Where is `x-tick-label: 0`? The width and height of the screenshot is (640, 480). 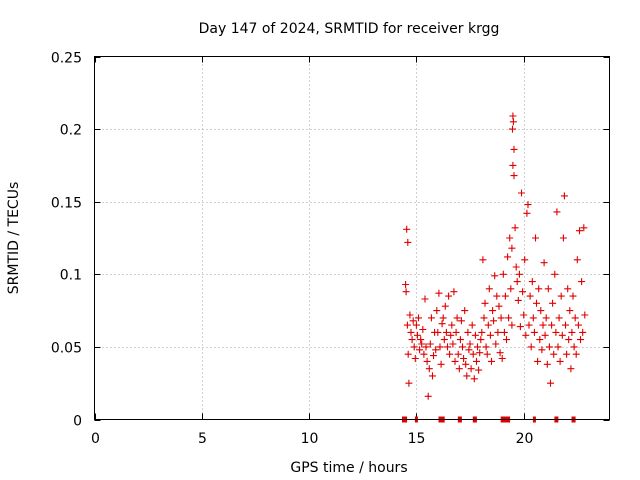 x-tick-label: 0 is located at coordinates (95, 439).